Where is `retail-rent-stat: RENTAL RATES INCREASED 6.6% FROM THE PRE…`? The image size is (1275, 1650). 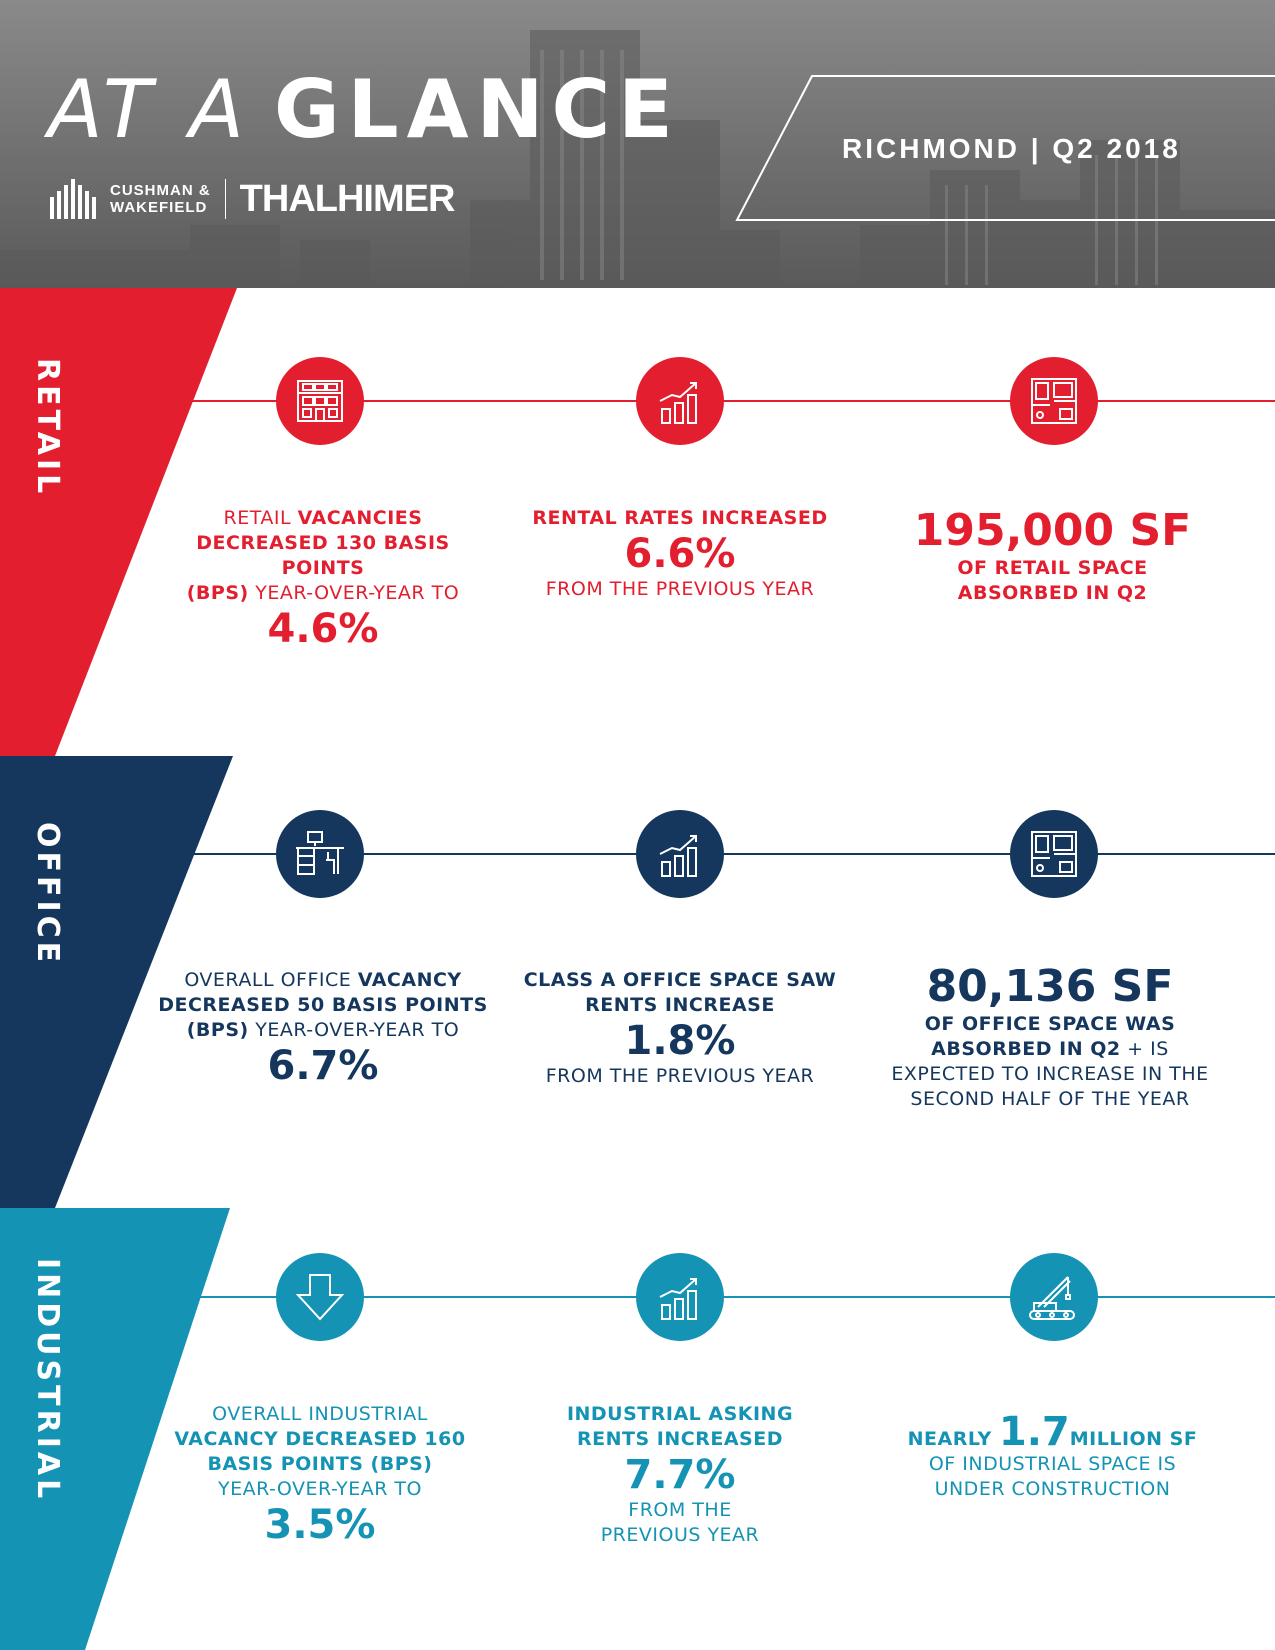 retail-rent-stat: RENTAL RATES INCREASED 6.6% FROM THE PRE… is located at coordinates (680, 554).